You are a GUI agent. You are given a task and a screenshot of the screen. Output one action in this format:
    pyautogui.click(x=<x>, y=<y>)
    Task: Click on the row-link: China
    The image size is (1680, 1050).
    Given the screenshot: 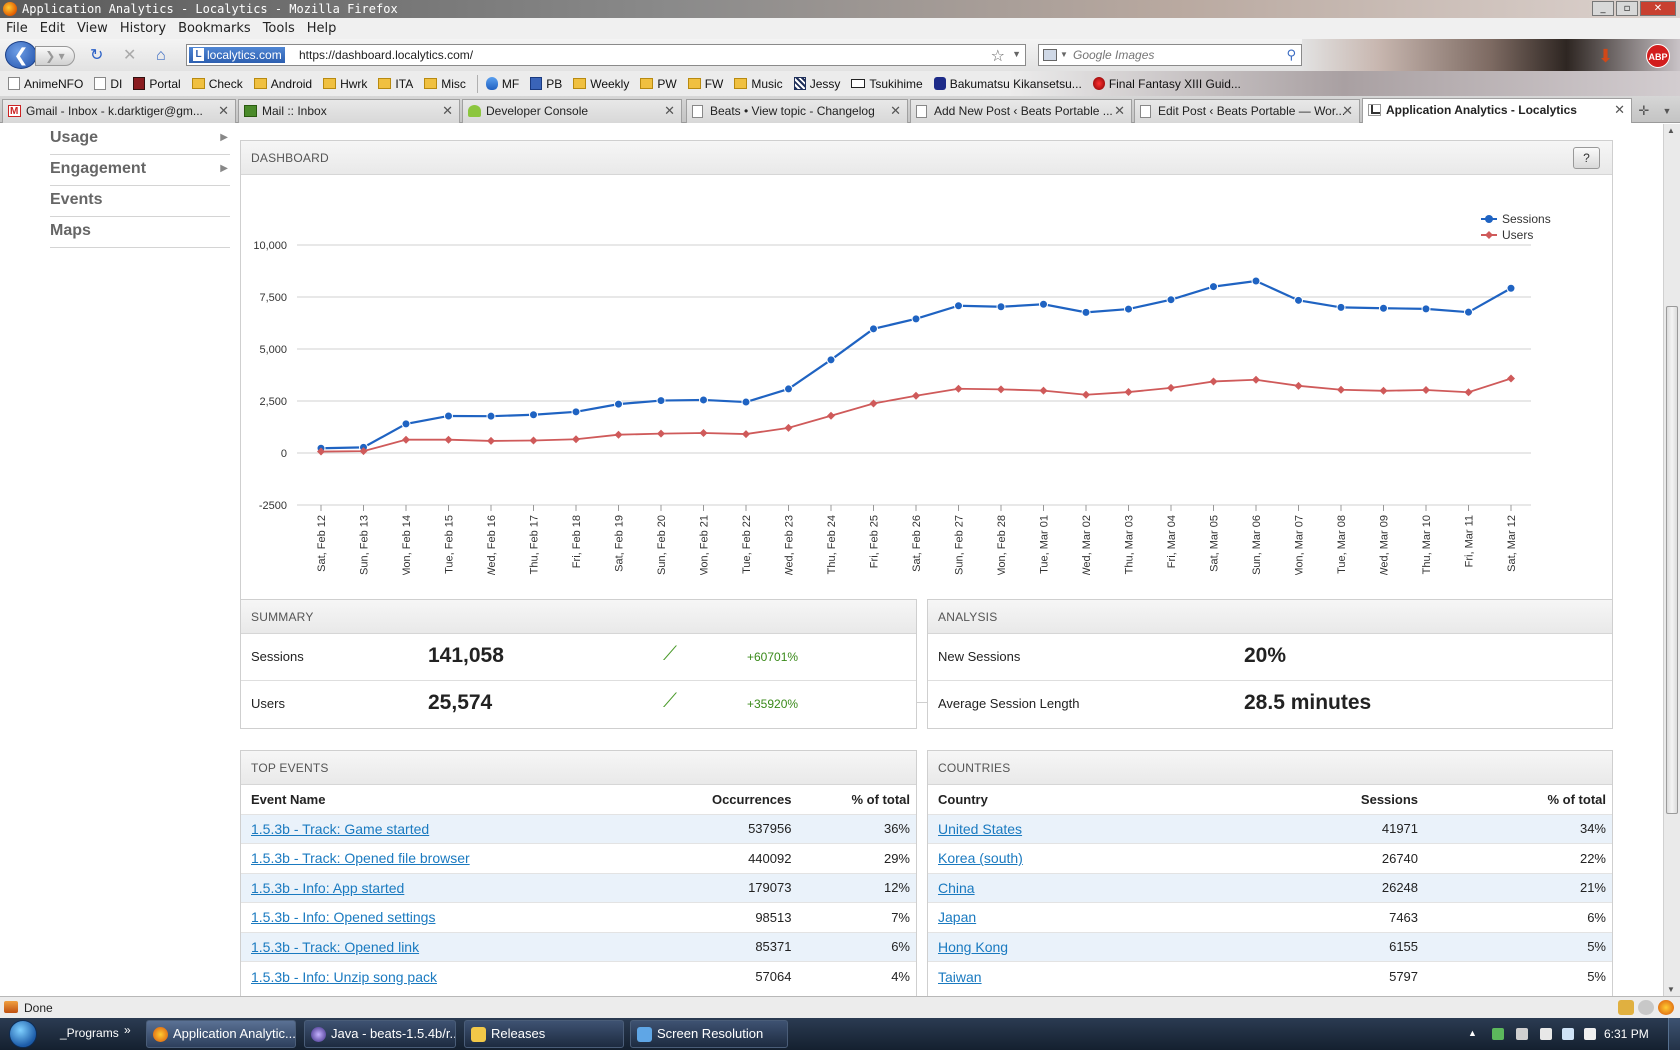 What is the action you would take?
    pyautogui.click(x=956, y=887)
    